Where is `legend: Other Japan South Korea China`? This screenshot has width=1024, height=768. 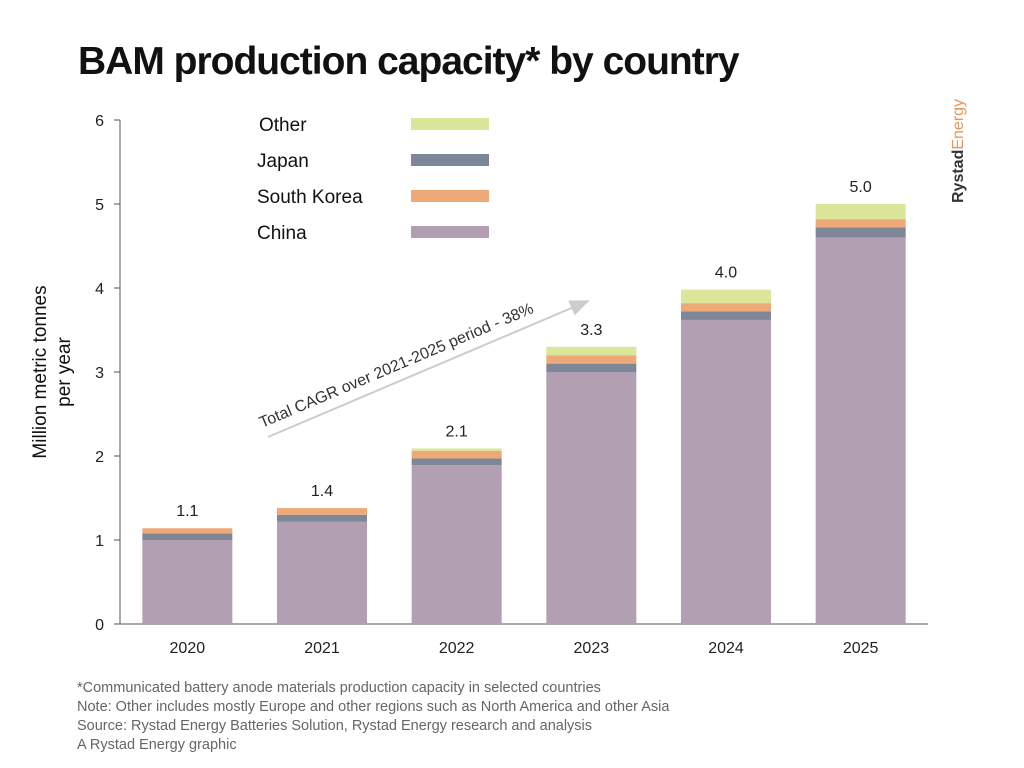
legend: Other Japan South Korea China is located at coordinates (373, 179).